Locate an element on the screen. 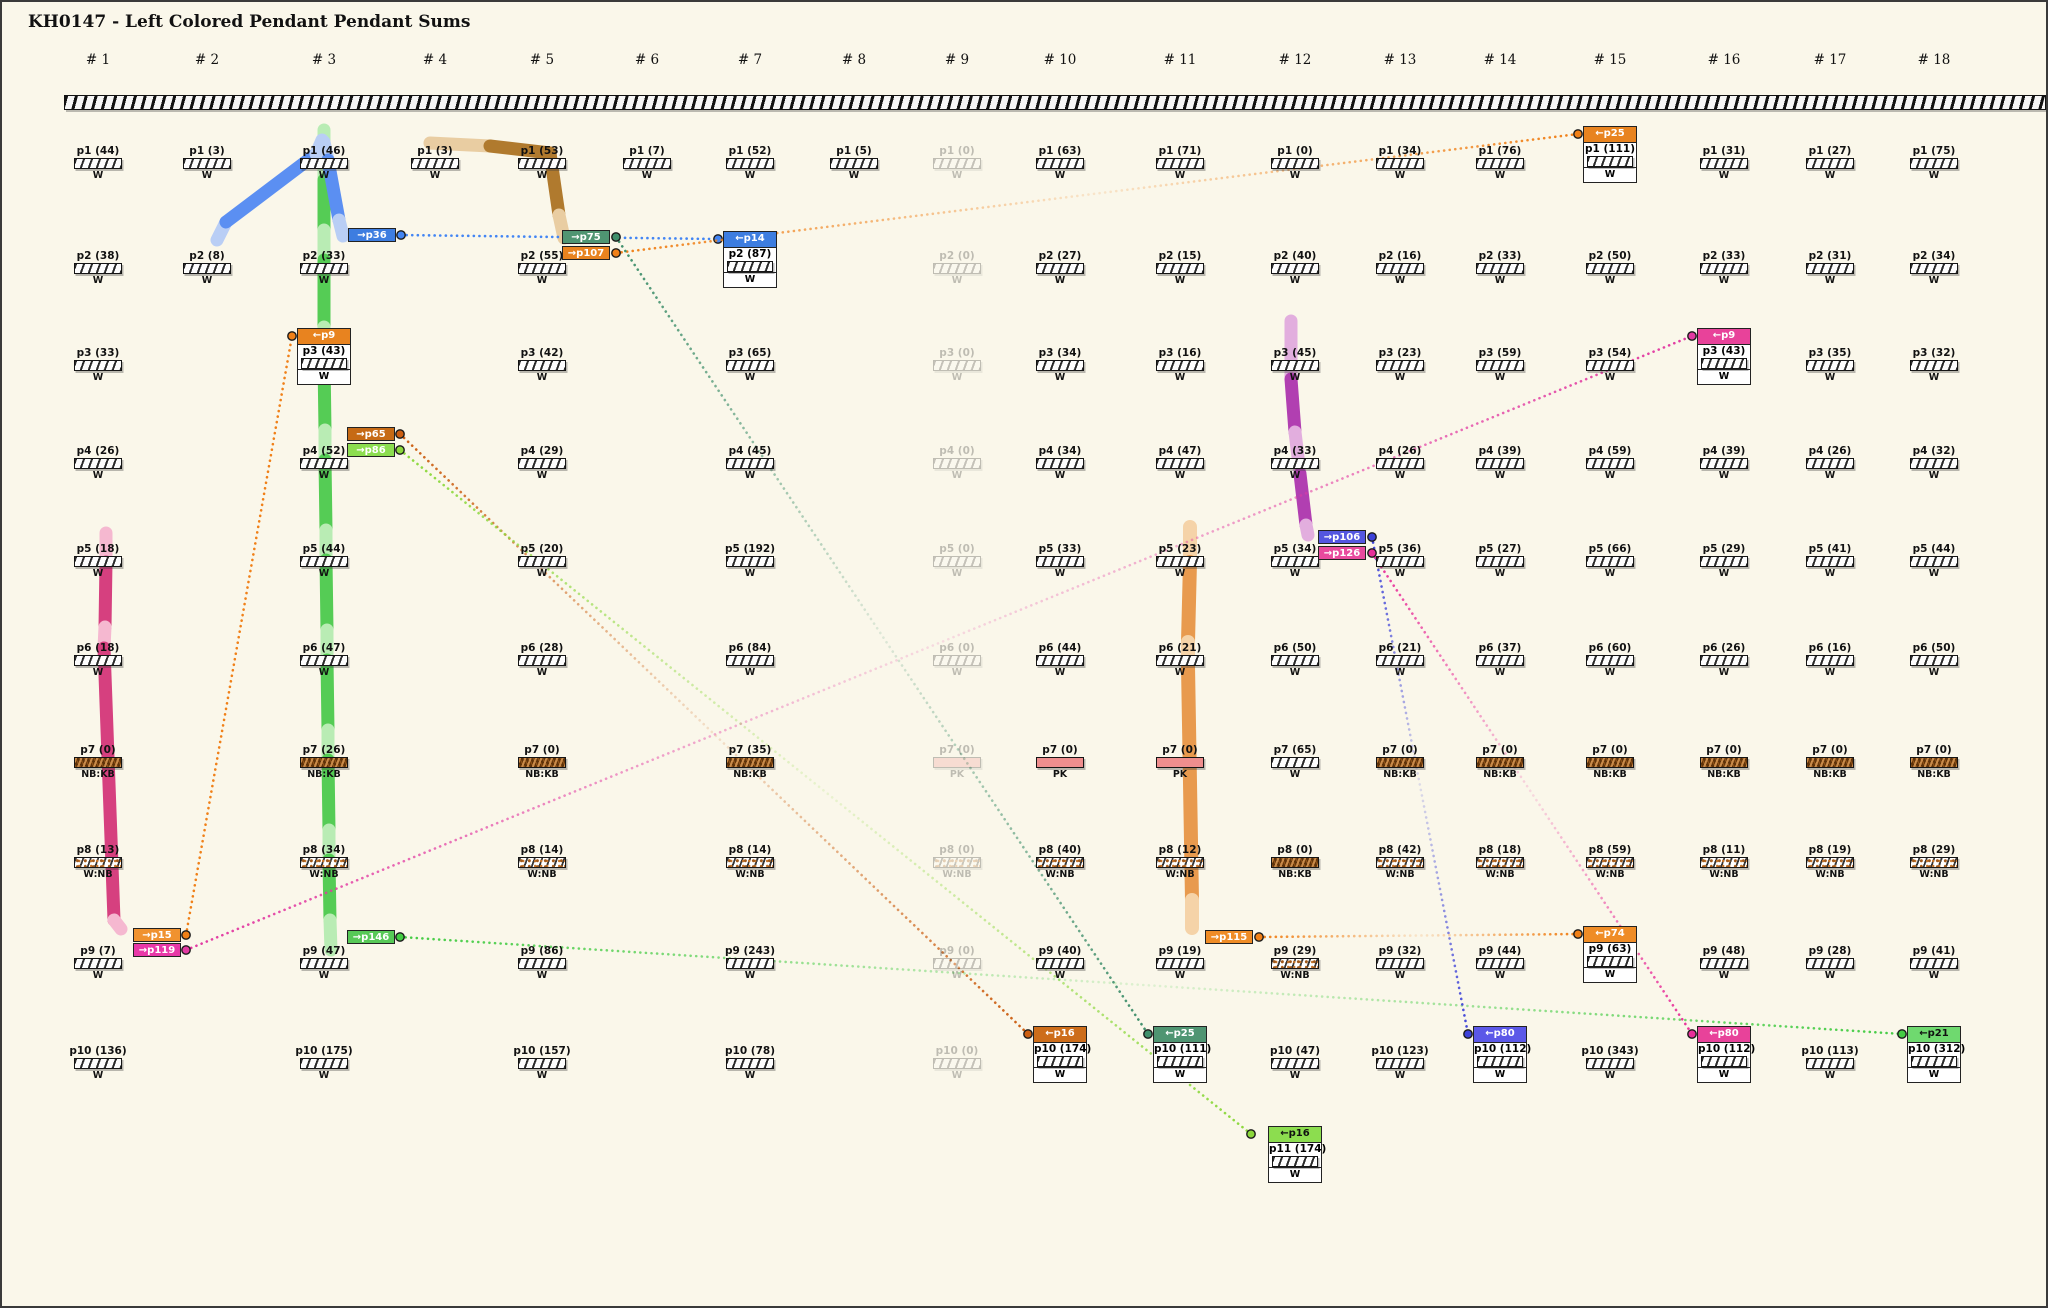  cell-c10-p2: p2 (27) W is located at coordinates (1060, 268).